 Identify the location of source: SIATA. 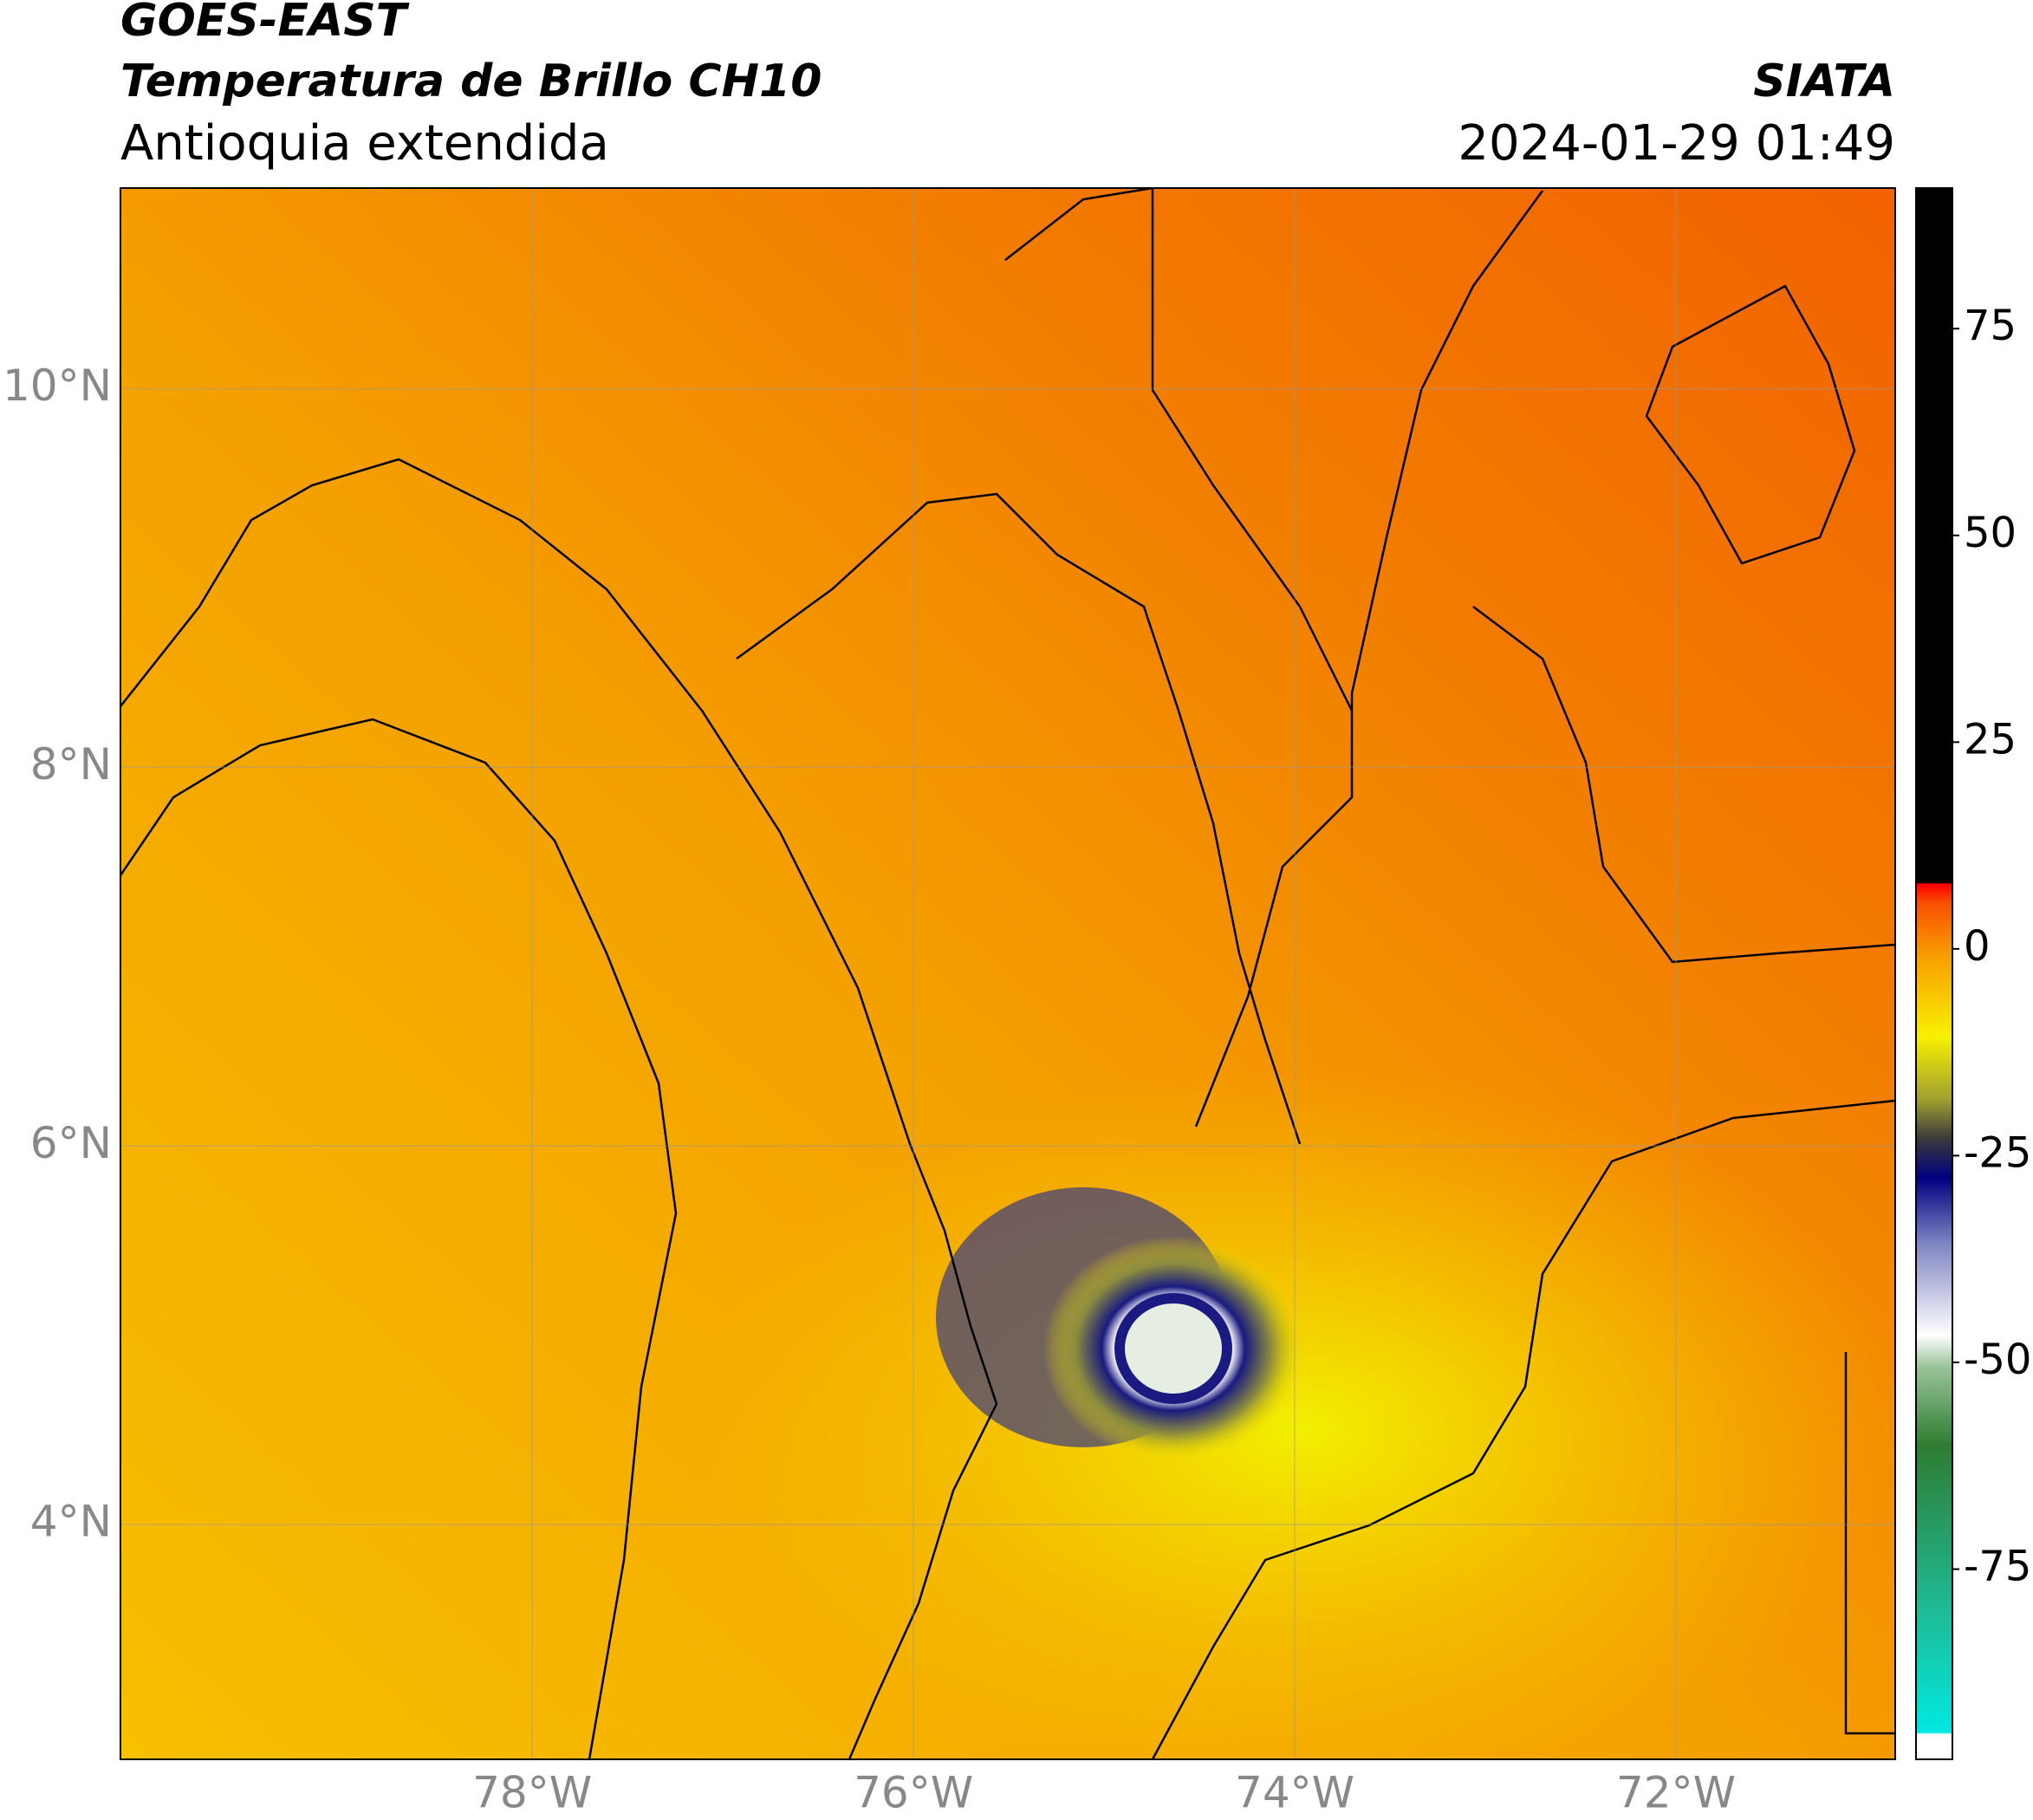
(1824, 81).